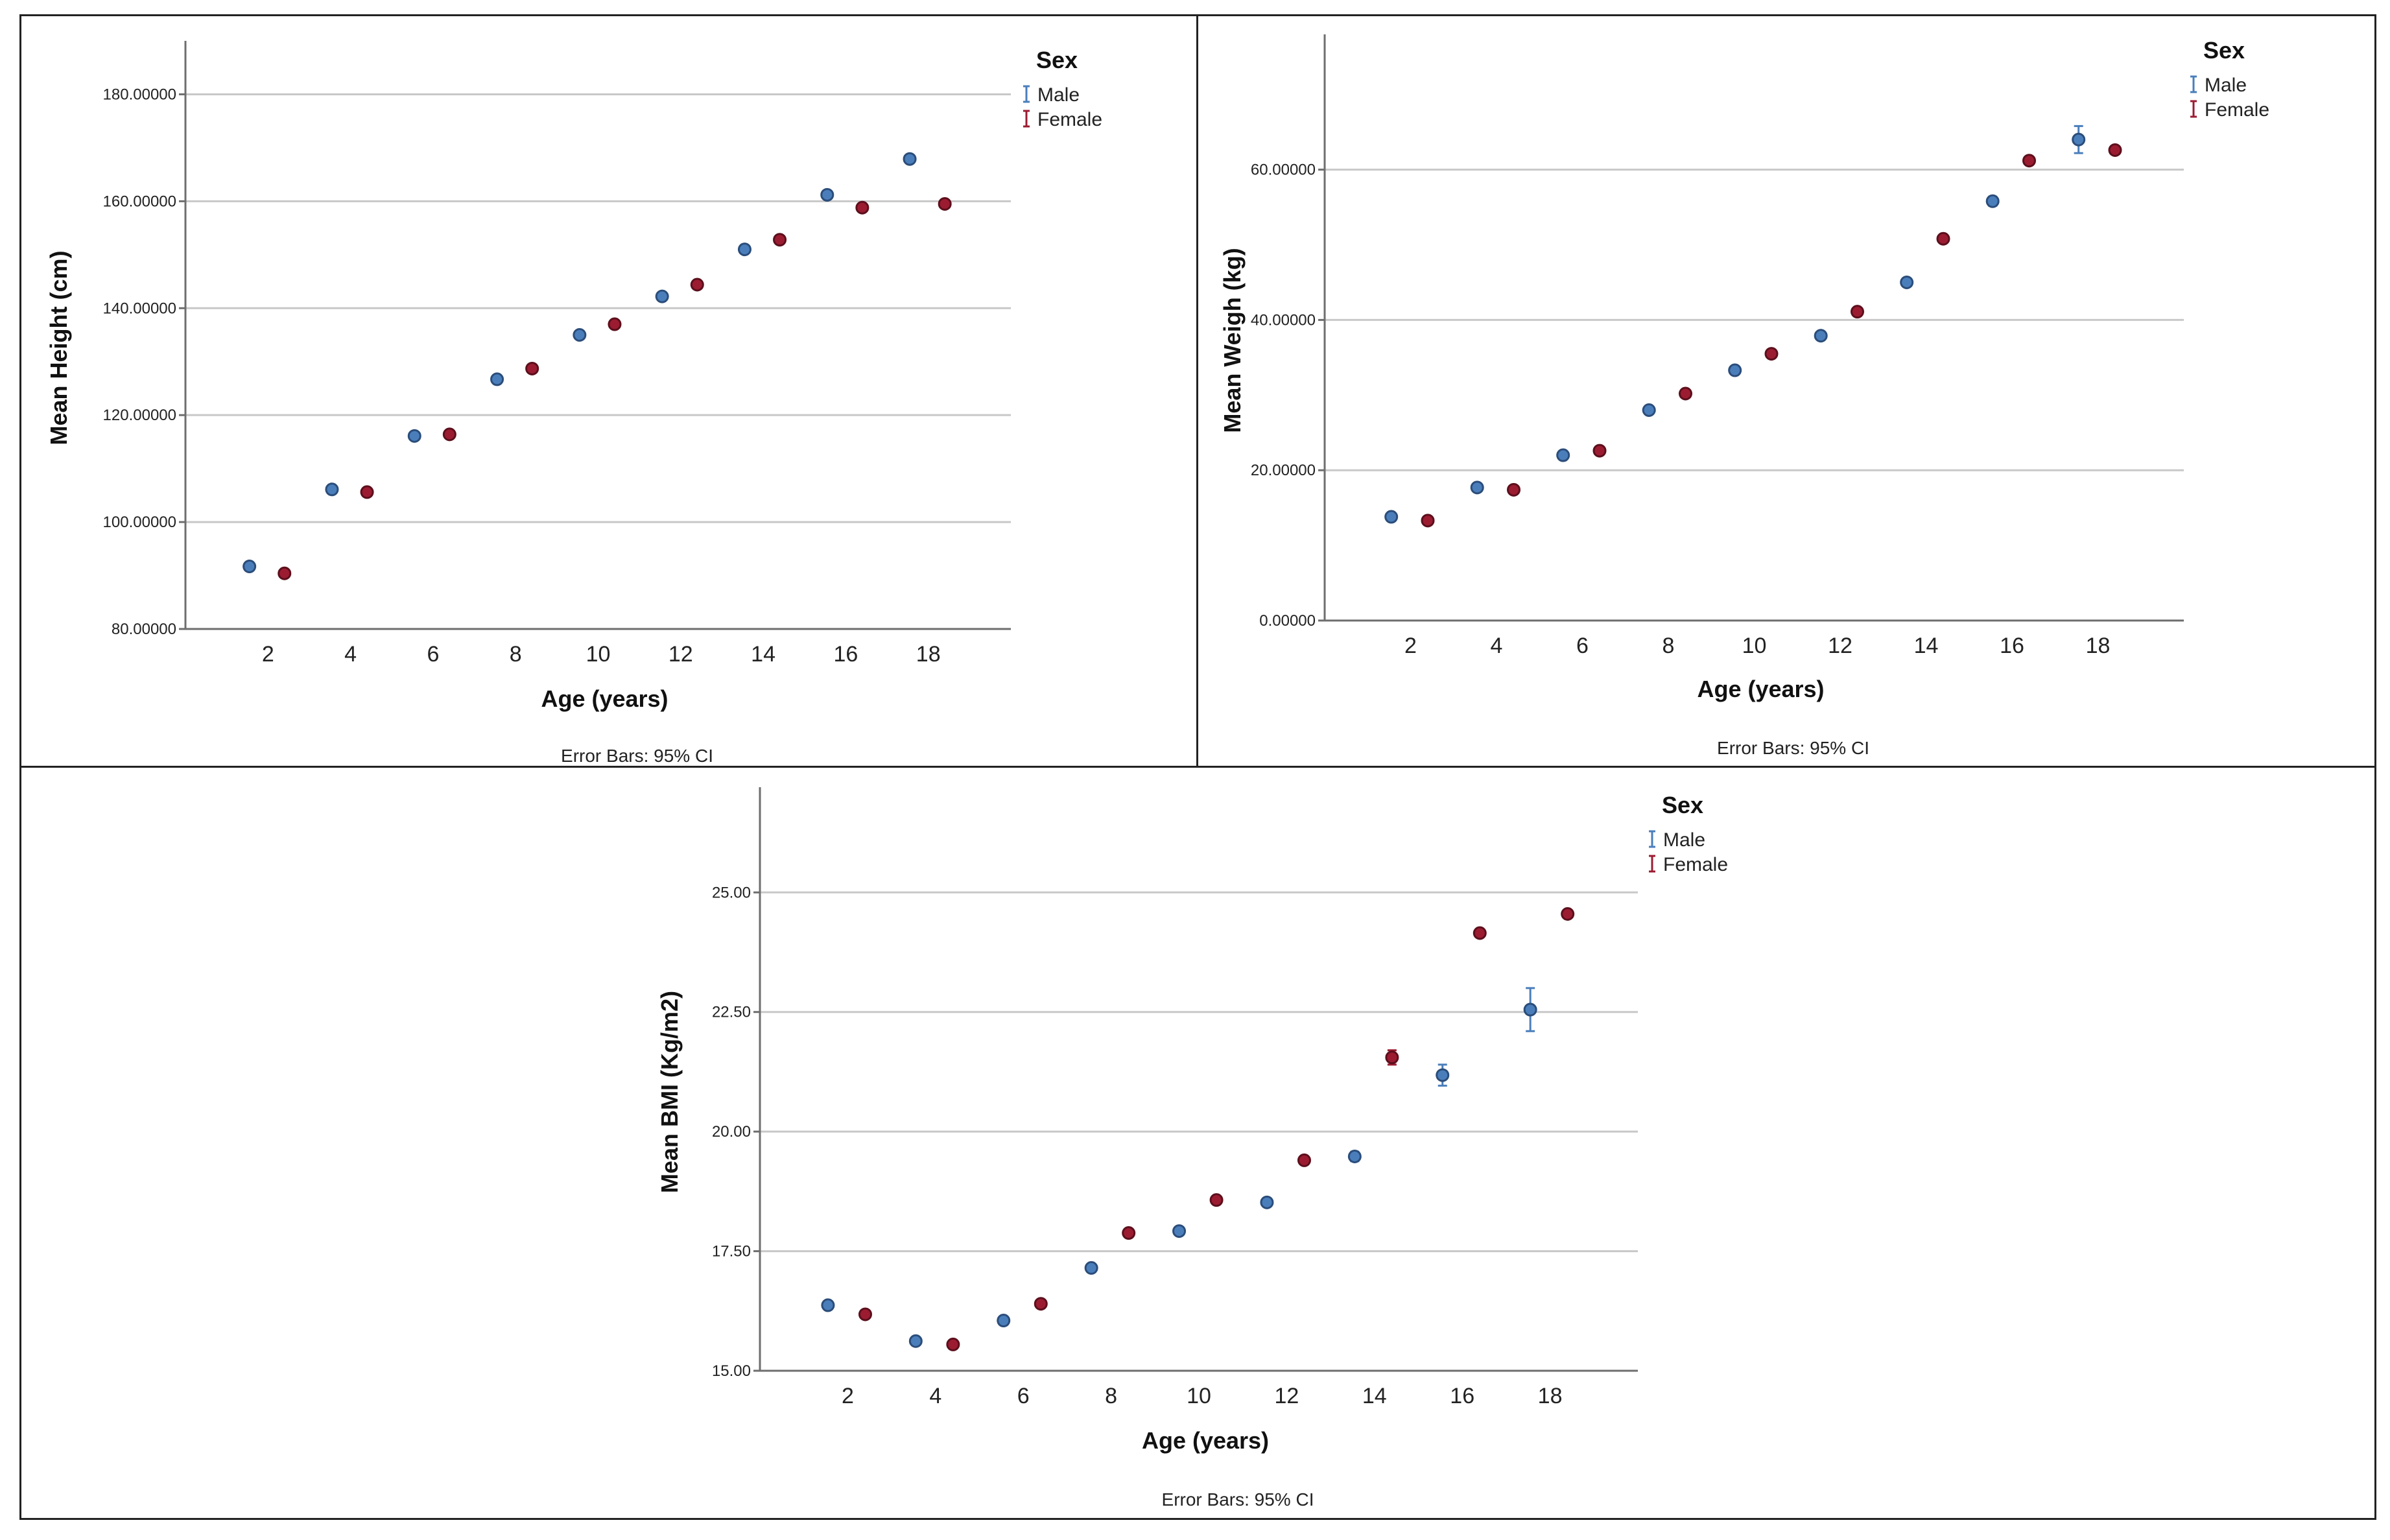 The height and width of the screenshot is (1540, 2390). Describe the element at coordinates (1283, 320) in the screenshot. I see `y-tick-label: 40.00000` at that location.